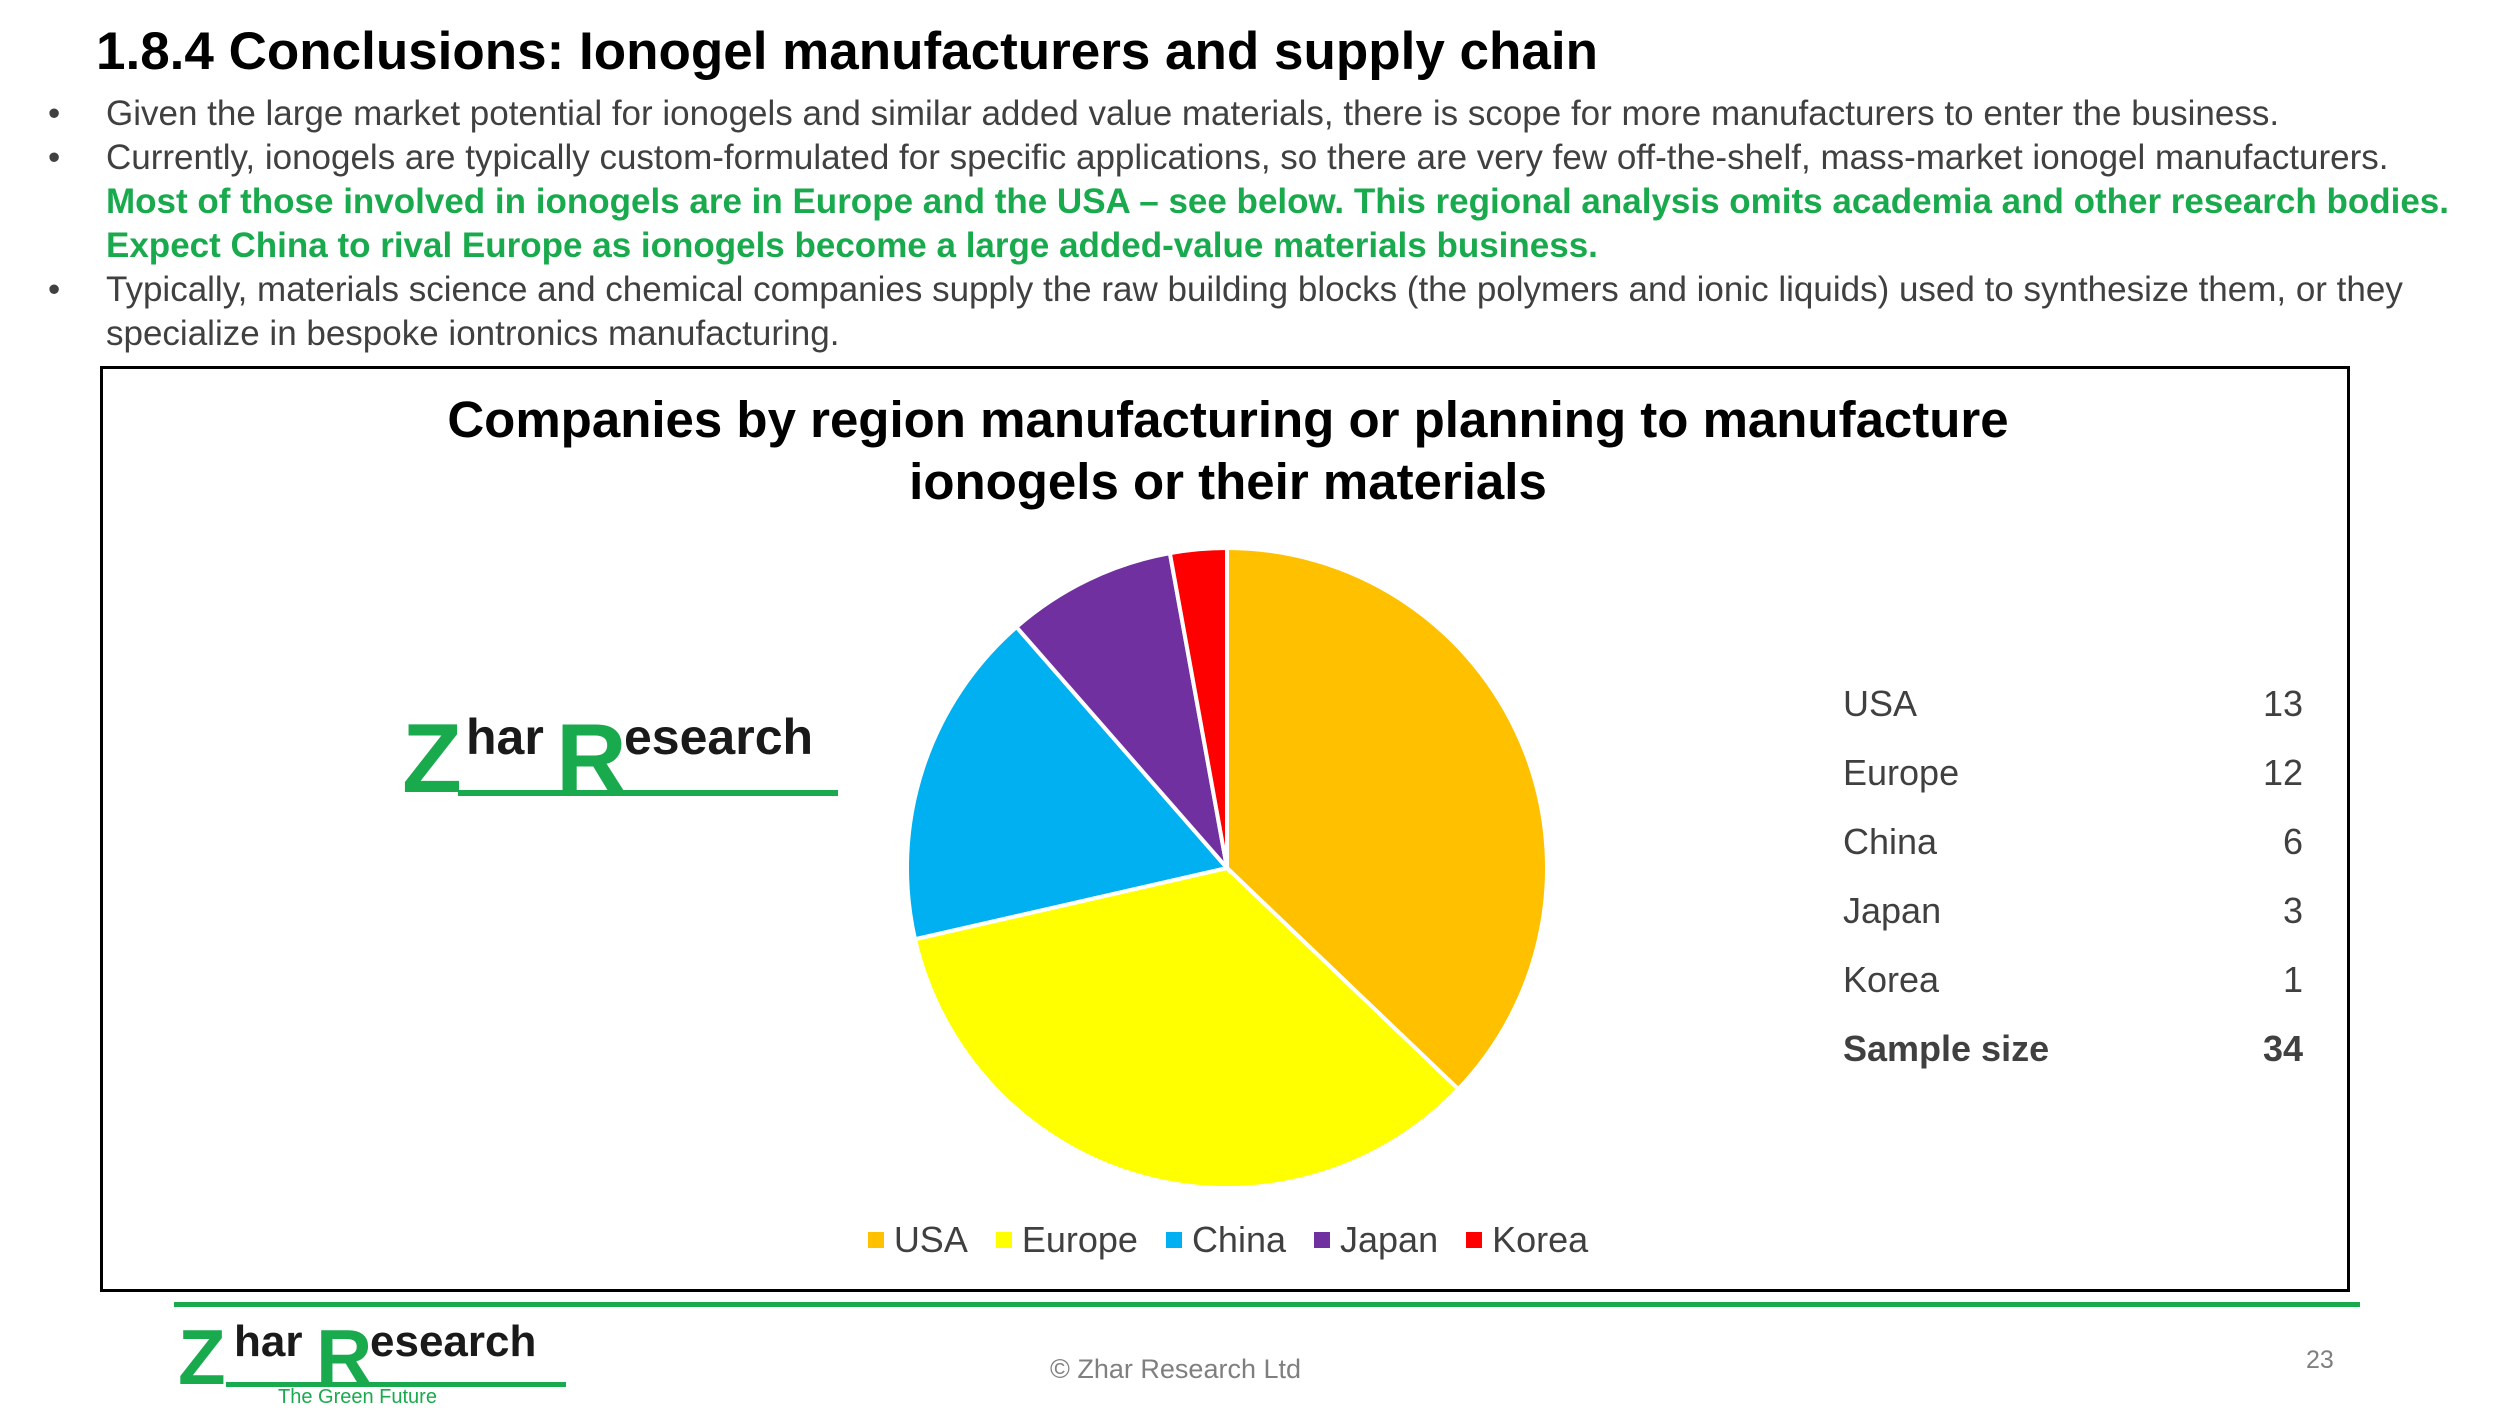  I want to click on footer-logo: Z har R esearch, so click(372, 1351).